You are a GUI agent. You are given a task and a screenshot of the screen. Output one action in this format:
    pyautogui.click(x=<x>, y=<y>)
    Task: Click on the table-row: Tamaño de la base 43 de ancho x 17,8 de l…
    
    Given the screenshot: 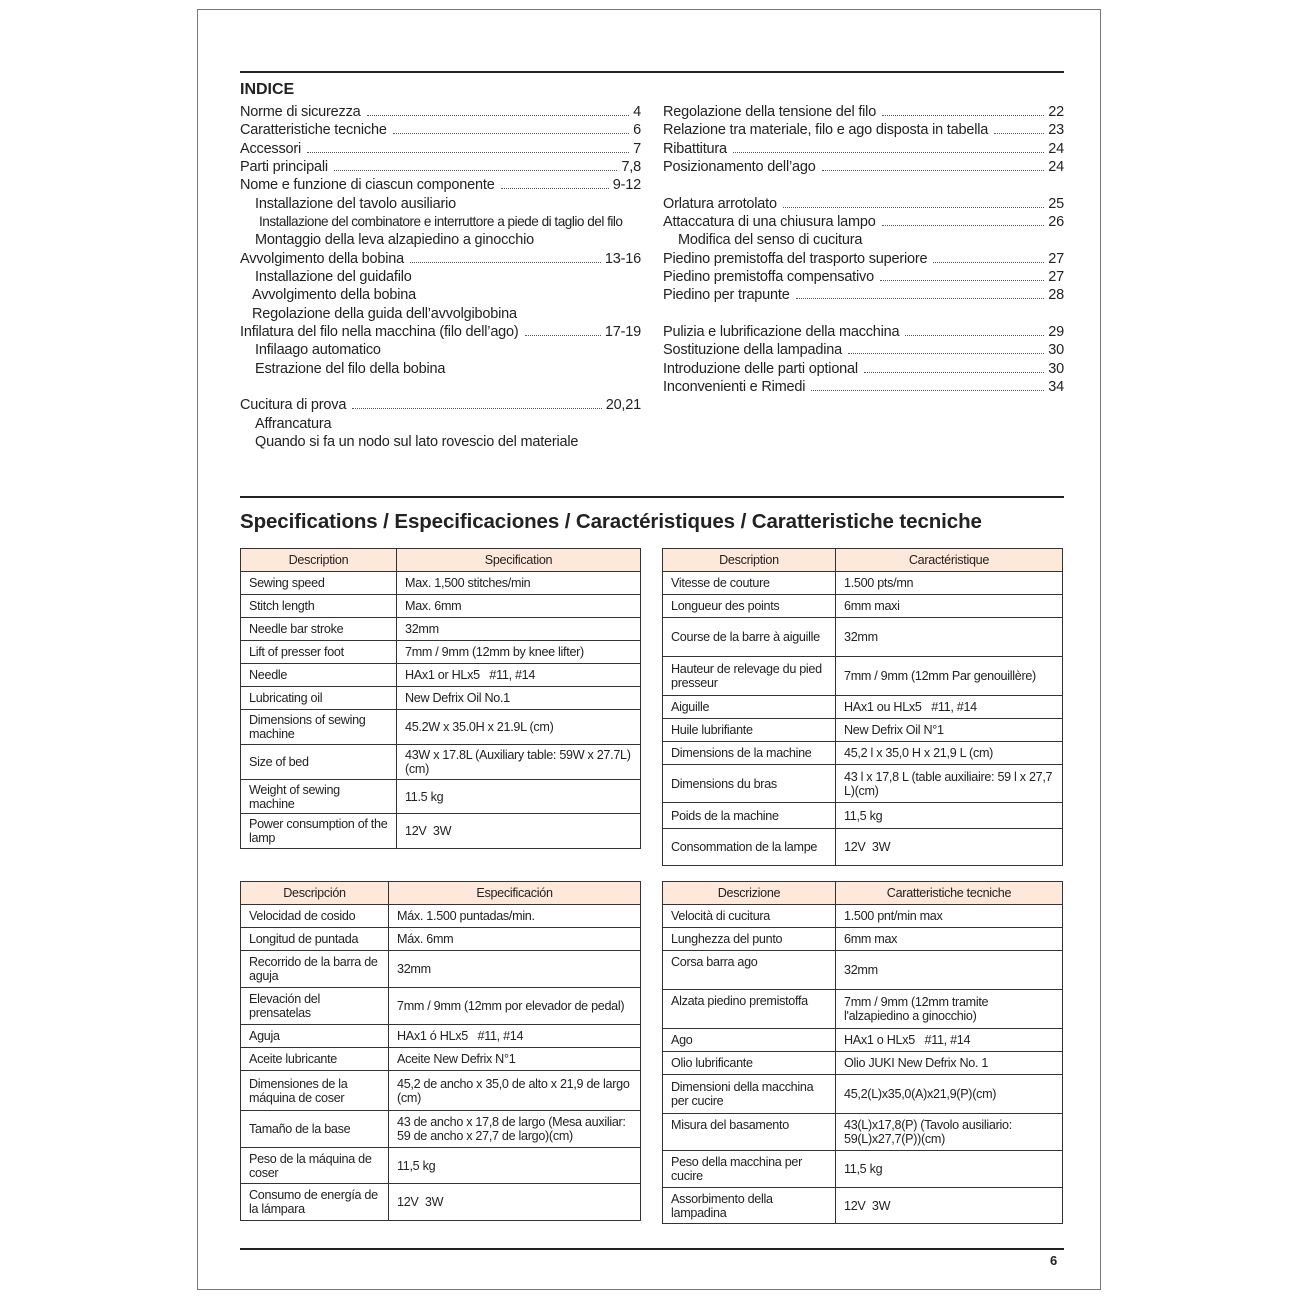 What is the action you would take?
    pyautogui.click(x=440, y=1129)
    